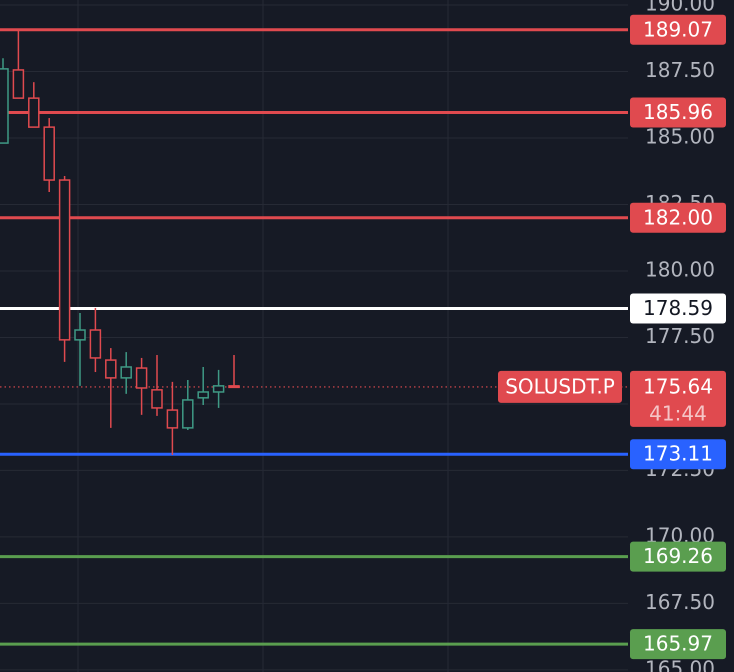 This screenshot has width=734, height=672. I want to click on y-tick-label: 190.00, so click(680, 8).